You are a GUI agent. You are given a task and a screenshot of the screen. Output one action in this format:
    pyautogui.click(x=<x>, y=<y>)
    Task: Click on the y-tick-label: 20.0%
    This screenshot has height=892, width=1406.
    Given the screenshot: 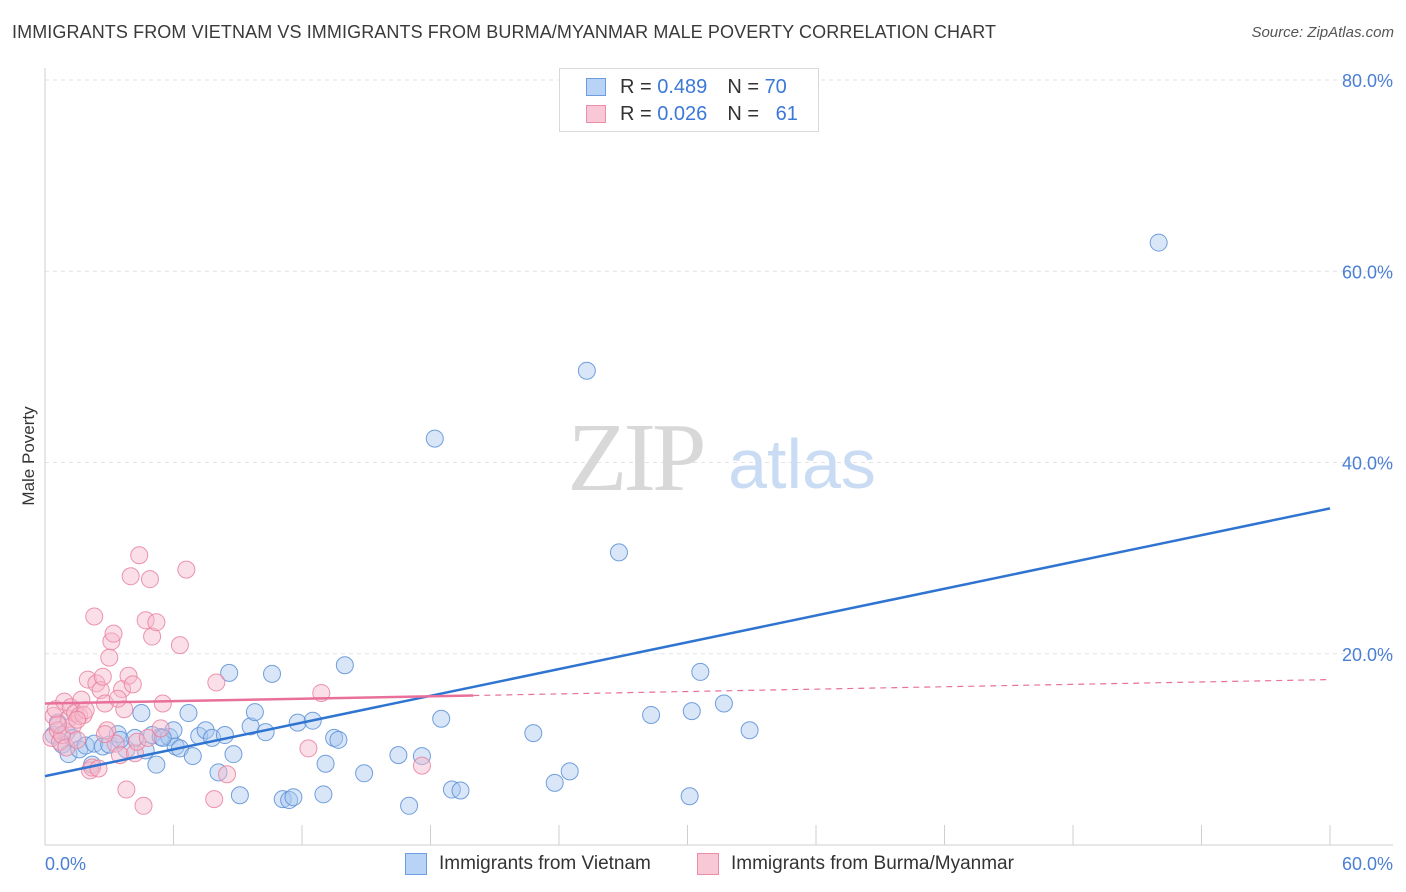 What is the action you would take?
    pyautogui.click(x=1367, y=655)
    